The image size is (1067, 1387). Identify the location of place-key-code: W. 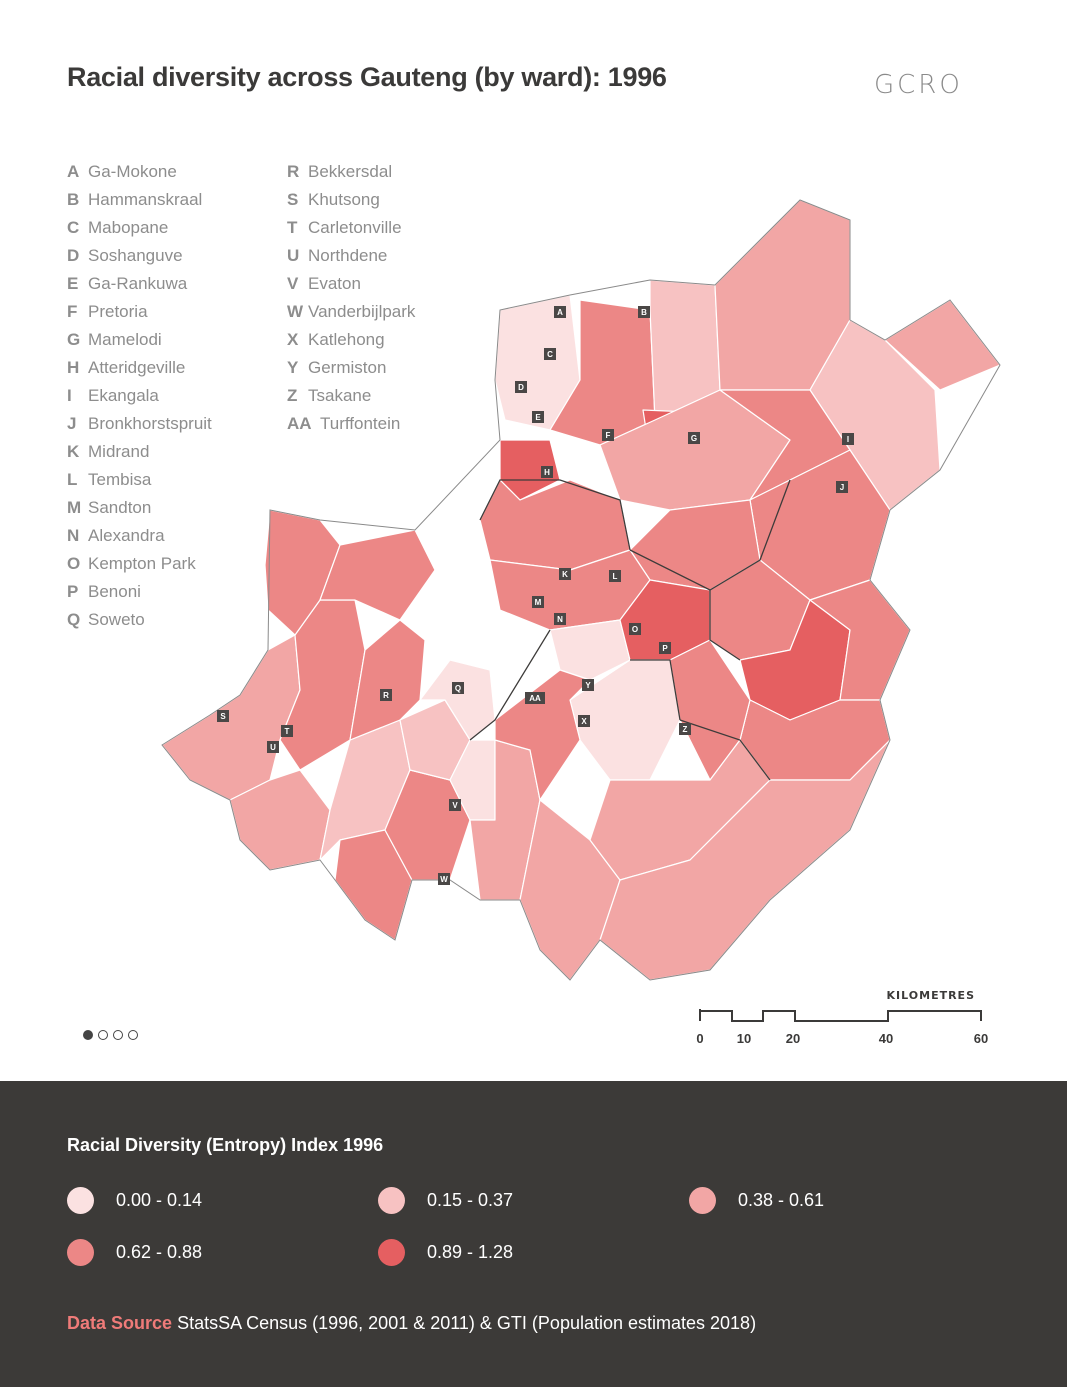
(295, 311).